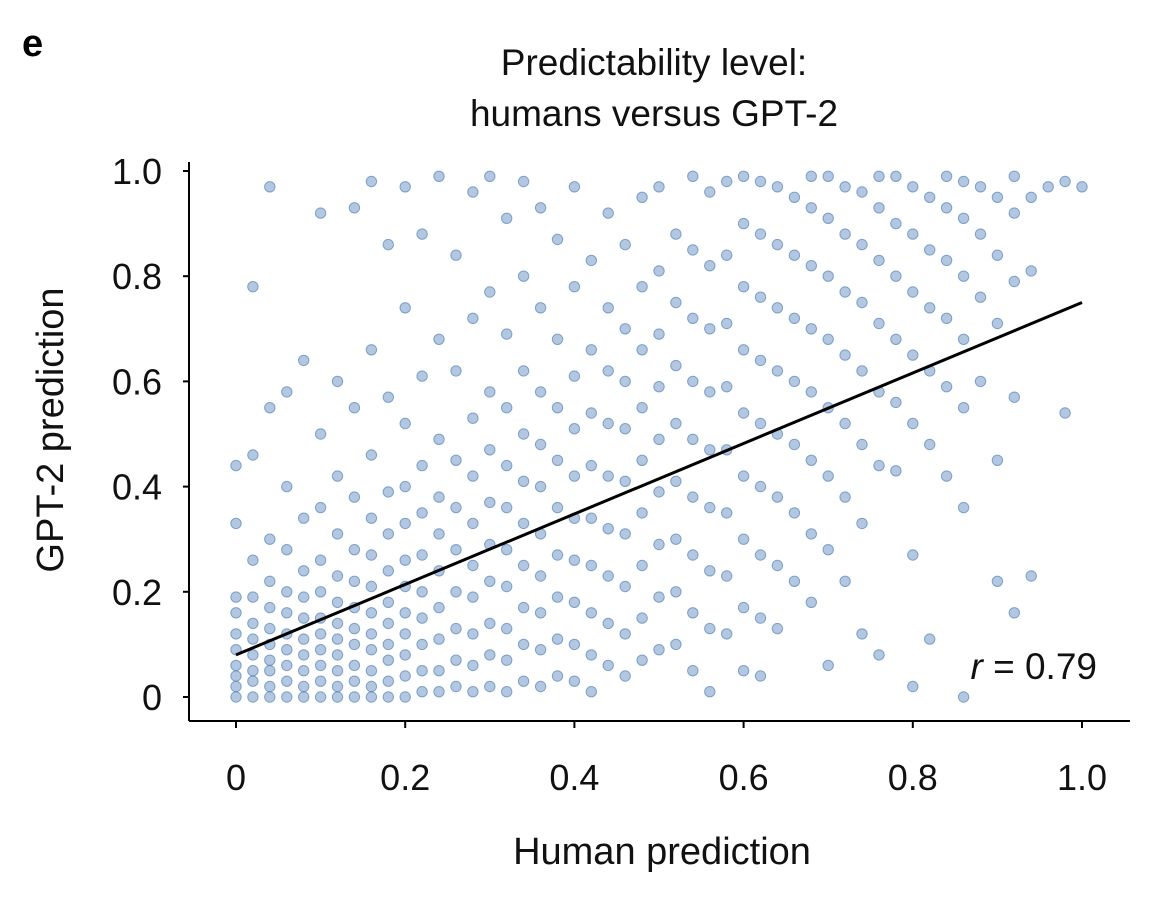 This screenshot has width=1174, height=902. What do you see at coordinates (662, 852) in the screenshot?
I see `x-axis-label: Human prediction` at bounding box center [662, 852].